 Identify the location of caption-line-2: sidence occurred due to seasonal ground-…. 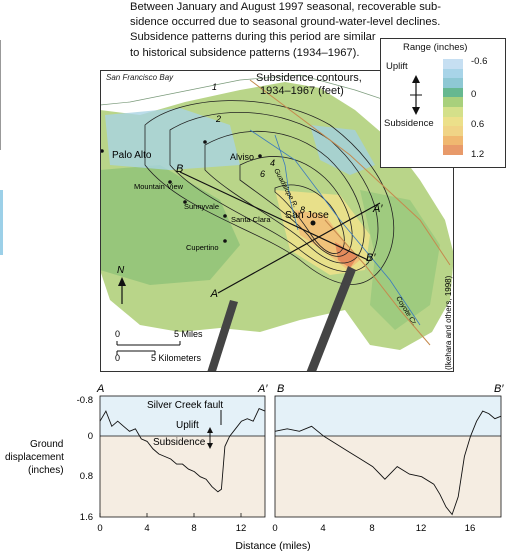
(285, 22).